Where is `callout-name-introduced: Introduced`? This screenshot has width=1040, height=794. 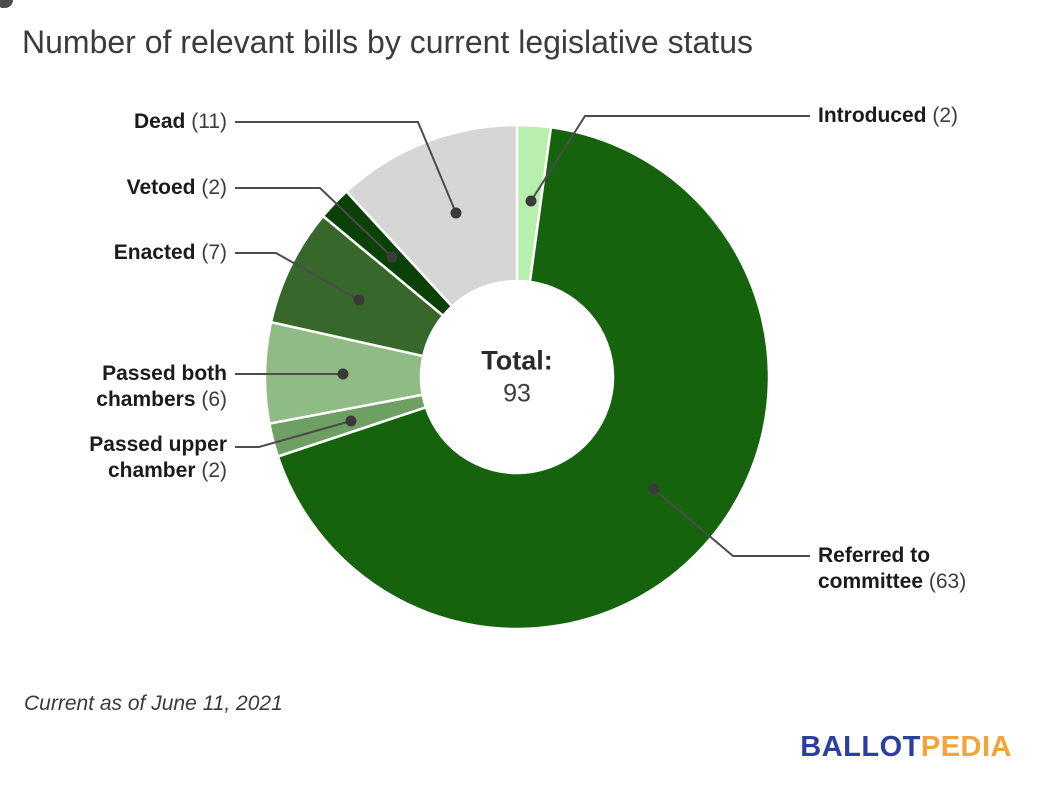 callout-name-introduced: Introduced is located at coordinates (872, 115).